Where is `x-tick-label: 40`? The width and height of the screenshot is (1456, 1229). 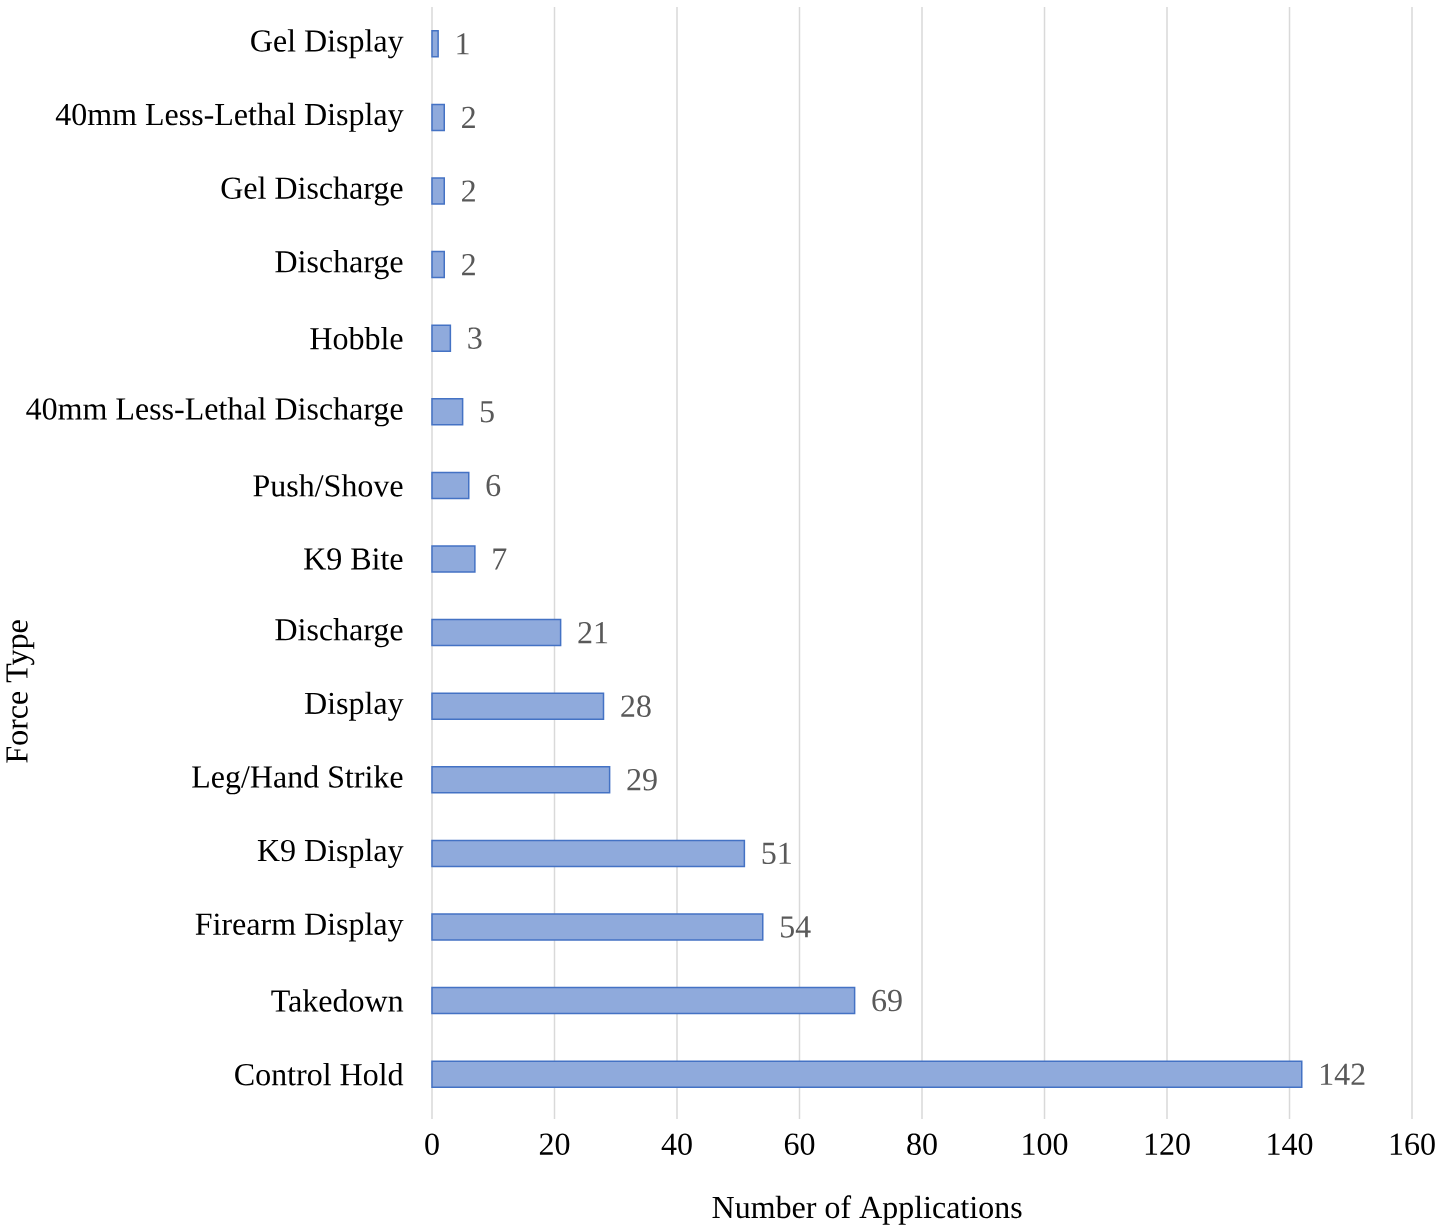 x-tick-label: 40 is located at coordinates (676, 1144).